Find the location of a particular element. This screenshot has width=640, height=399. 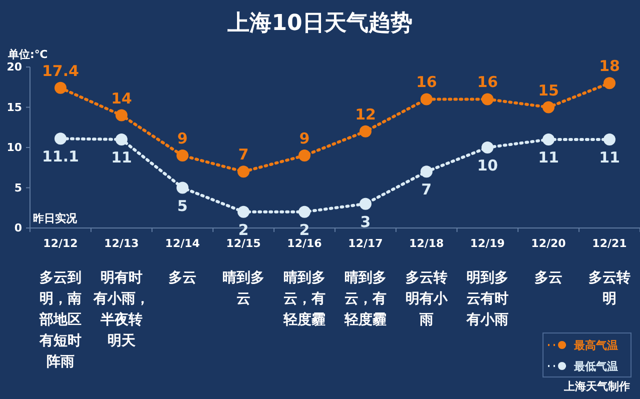

data-label: 10 is located at coordinates (487, 165).